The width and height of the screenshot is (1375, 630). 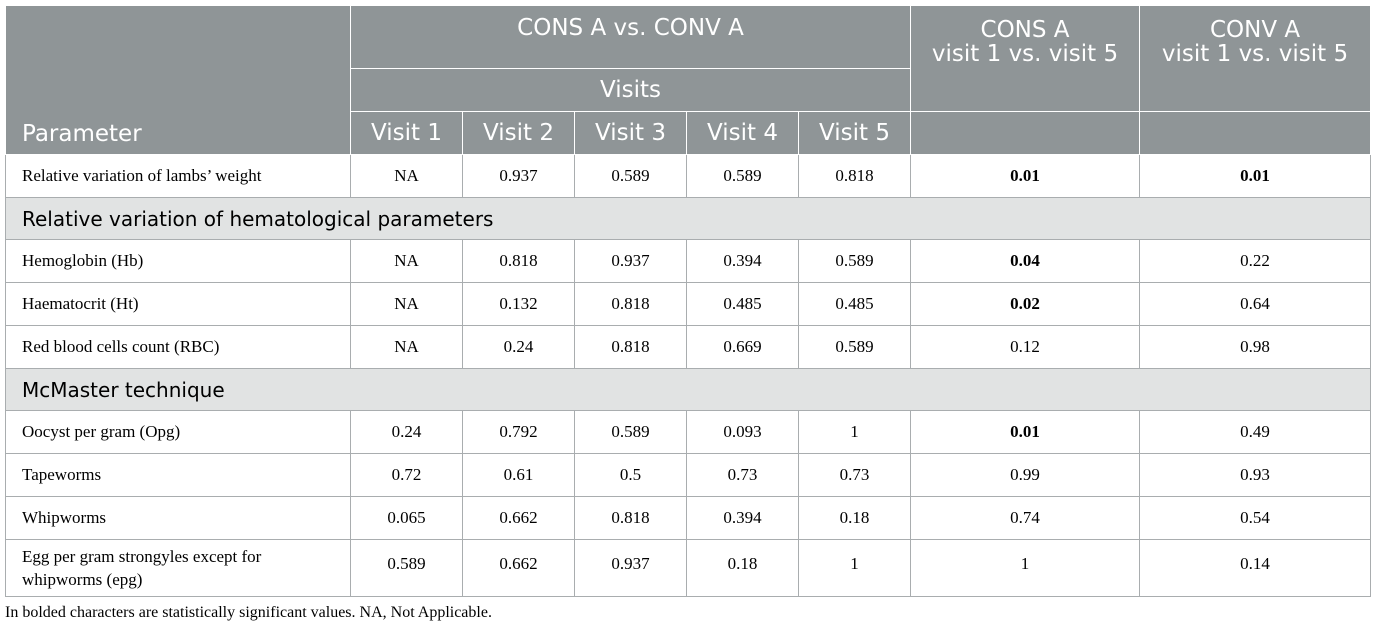 What do you see at coordinates (1255, 568) in the screenshot?
I see `conv-value-cell: 0.14` at bounding box center [1255, 568].